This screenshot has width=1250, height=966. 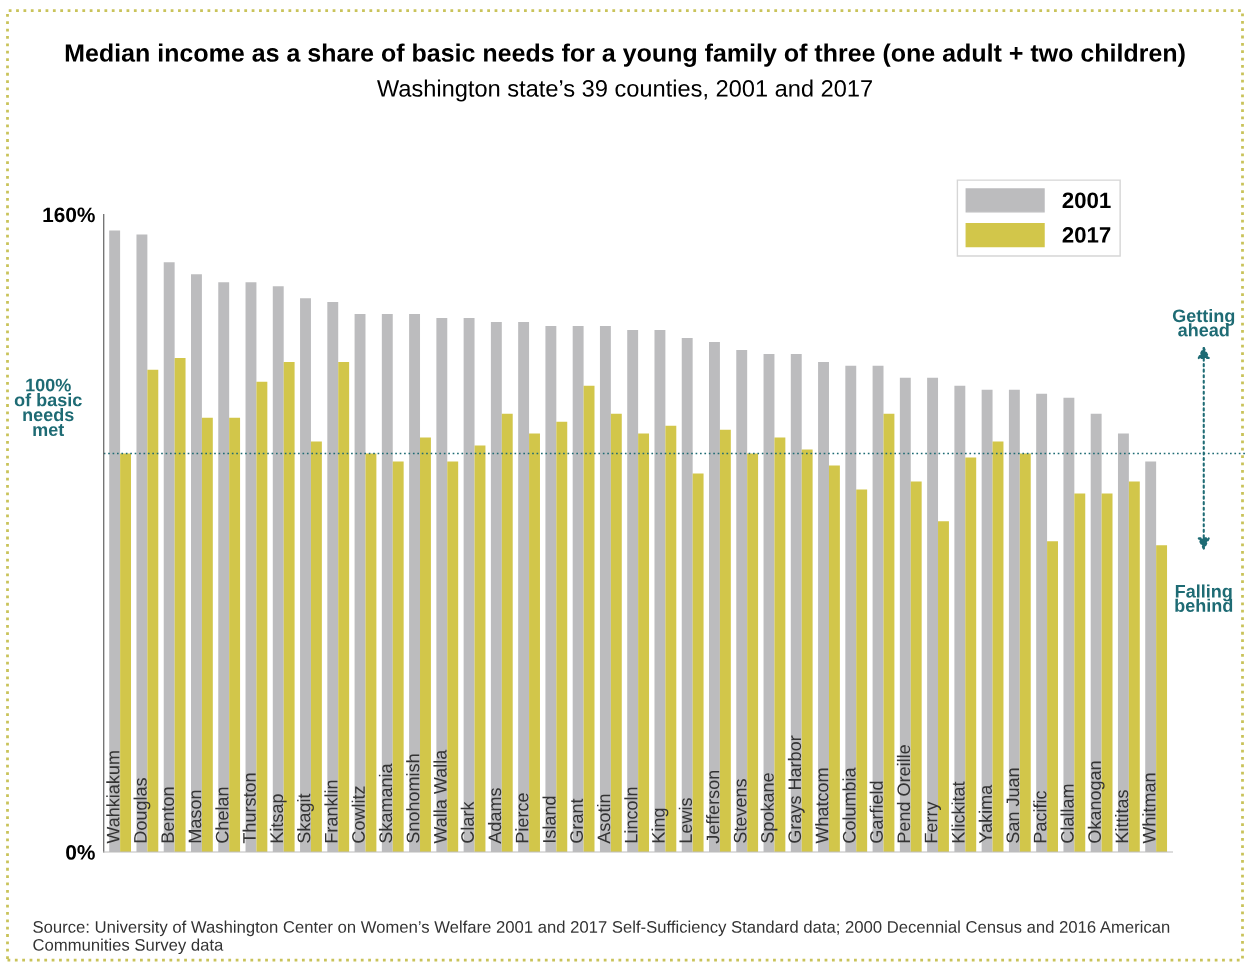 I want to click on x-tick-label: Cowlitz, so click(x=358, y=814).